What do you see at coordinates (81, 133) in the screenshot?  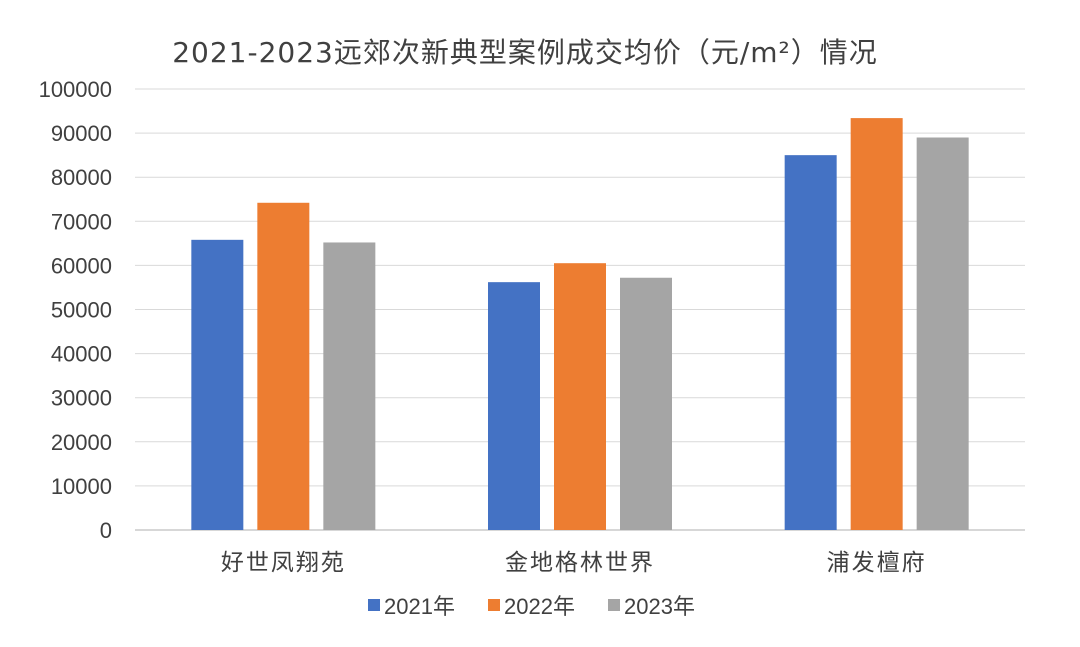 I see `y-tick-label: 90000` at bounding box center [81, 133].